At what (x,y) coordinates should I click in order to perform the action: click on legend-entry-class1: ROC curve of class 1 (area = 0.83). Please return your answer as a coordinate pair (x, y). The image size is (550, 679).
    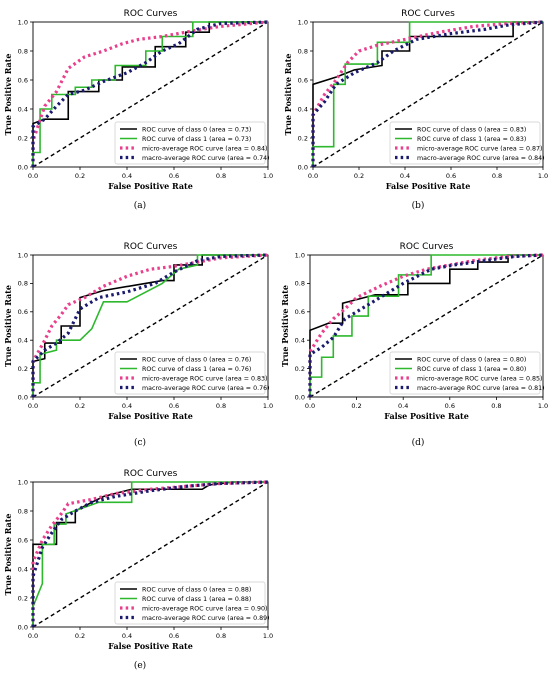
    Looking at the image, I should click on (471, 139).